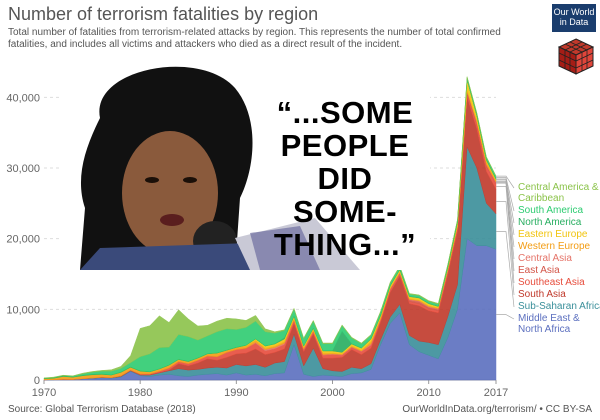  I want to click on logo-line-1: Our World, so click(574, 12).